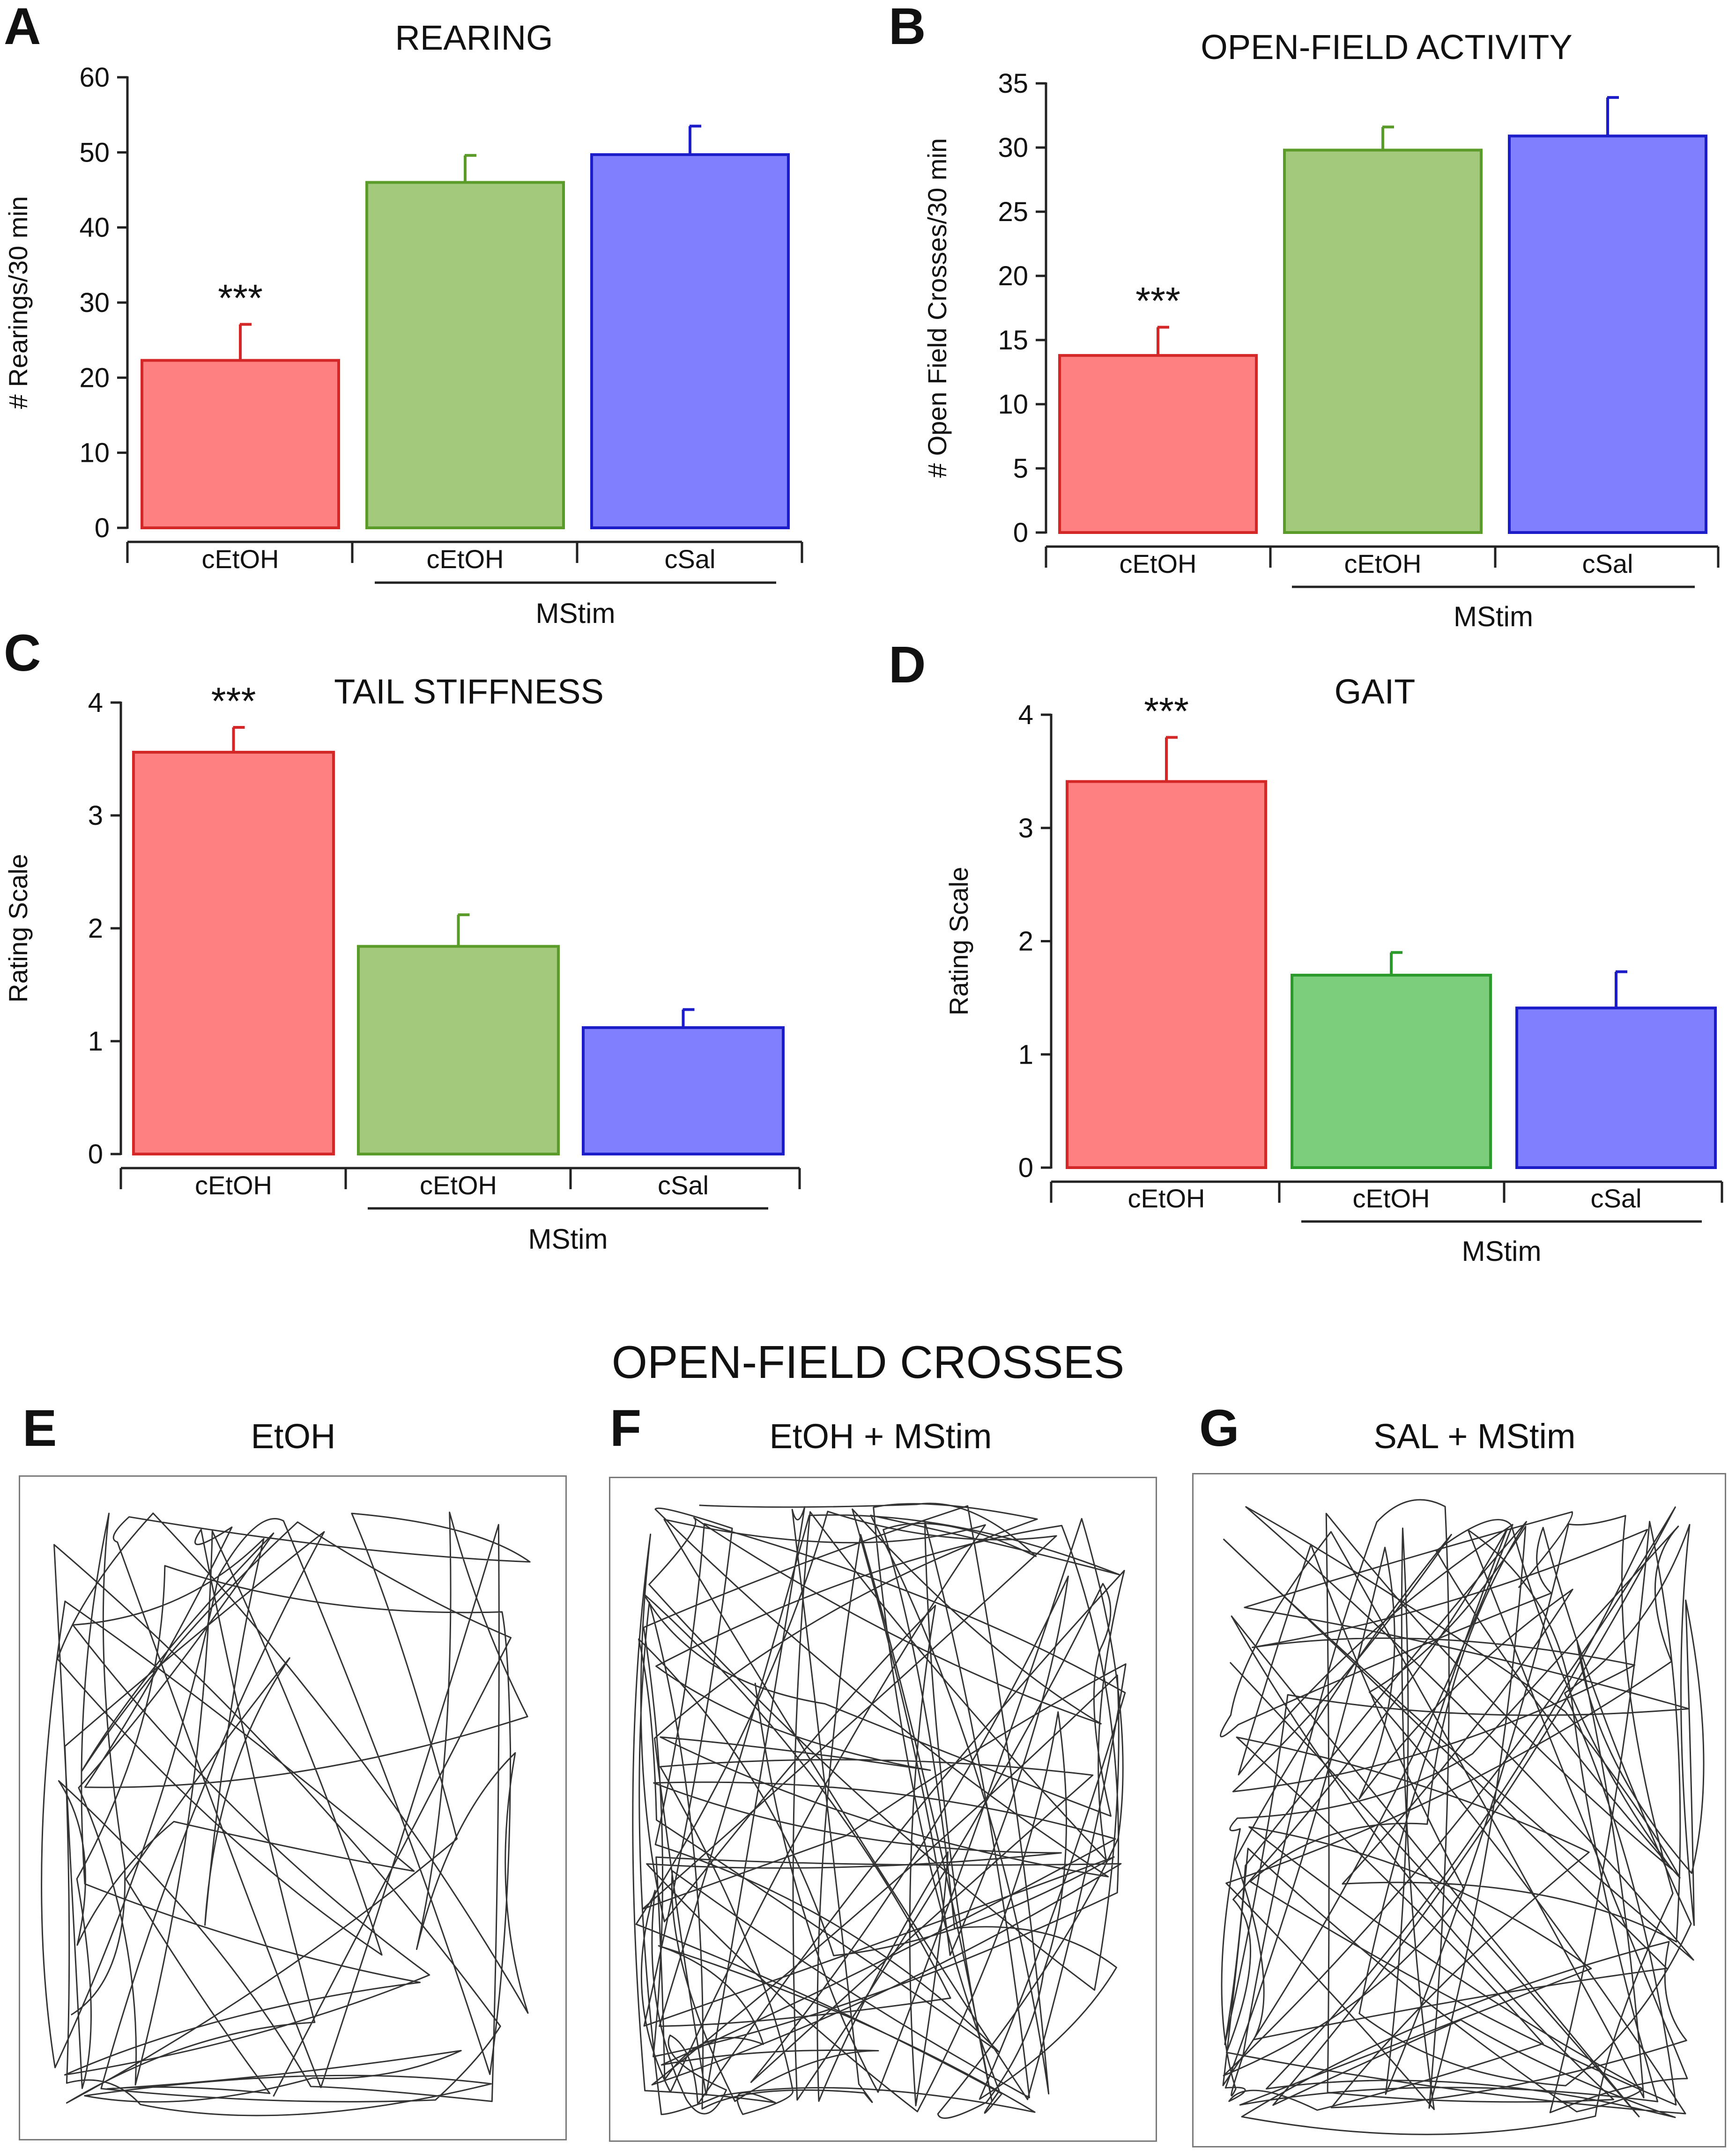 This screenshot has height=2154, width=1736. What do you see at coordinates (23, 653) in the screenshot?
I see `panel-letter-c: C` at bounding box center [23, 653].